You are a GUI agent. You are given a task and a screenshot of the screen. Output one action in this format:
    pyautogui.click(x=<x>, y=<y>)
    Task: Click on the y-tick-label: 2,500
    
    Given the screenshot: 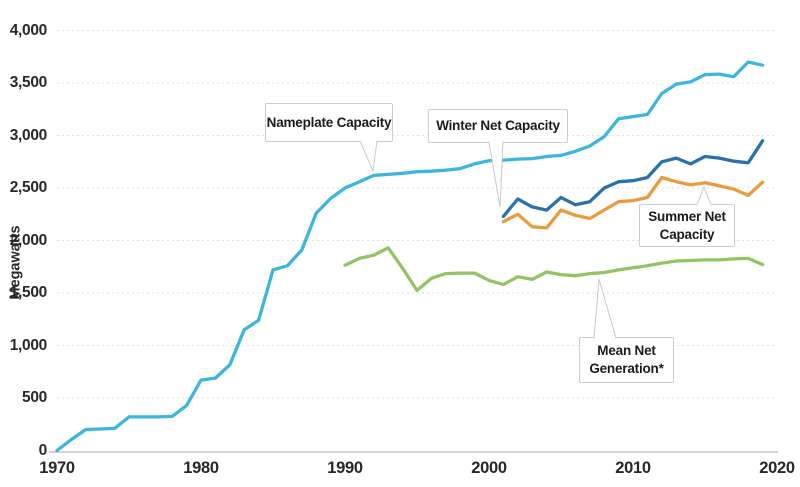 What is the action you would take?
    pyautogui.click(x=28, y=187)
    